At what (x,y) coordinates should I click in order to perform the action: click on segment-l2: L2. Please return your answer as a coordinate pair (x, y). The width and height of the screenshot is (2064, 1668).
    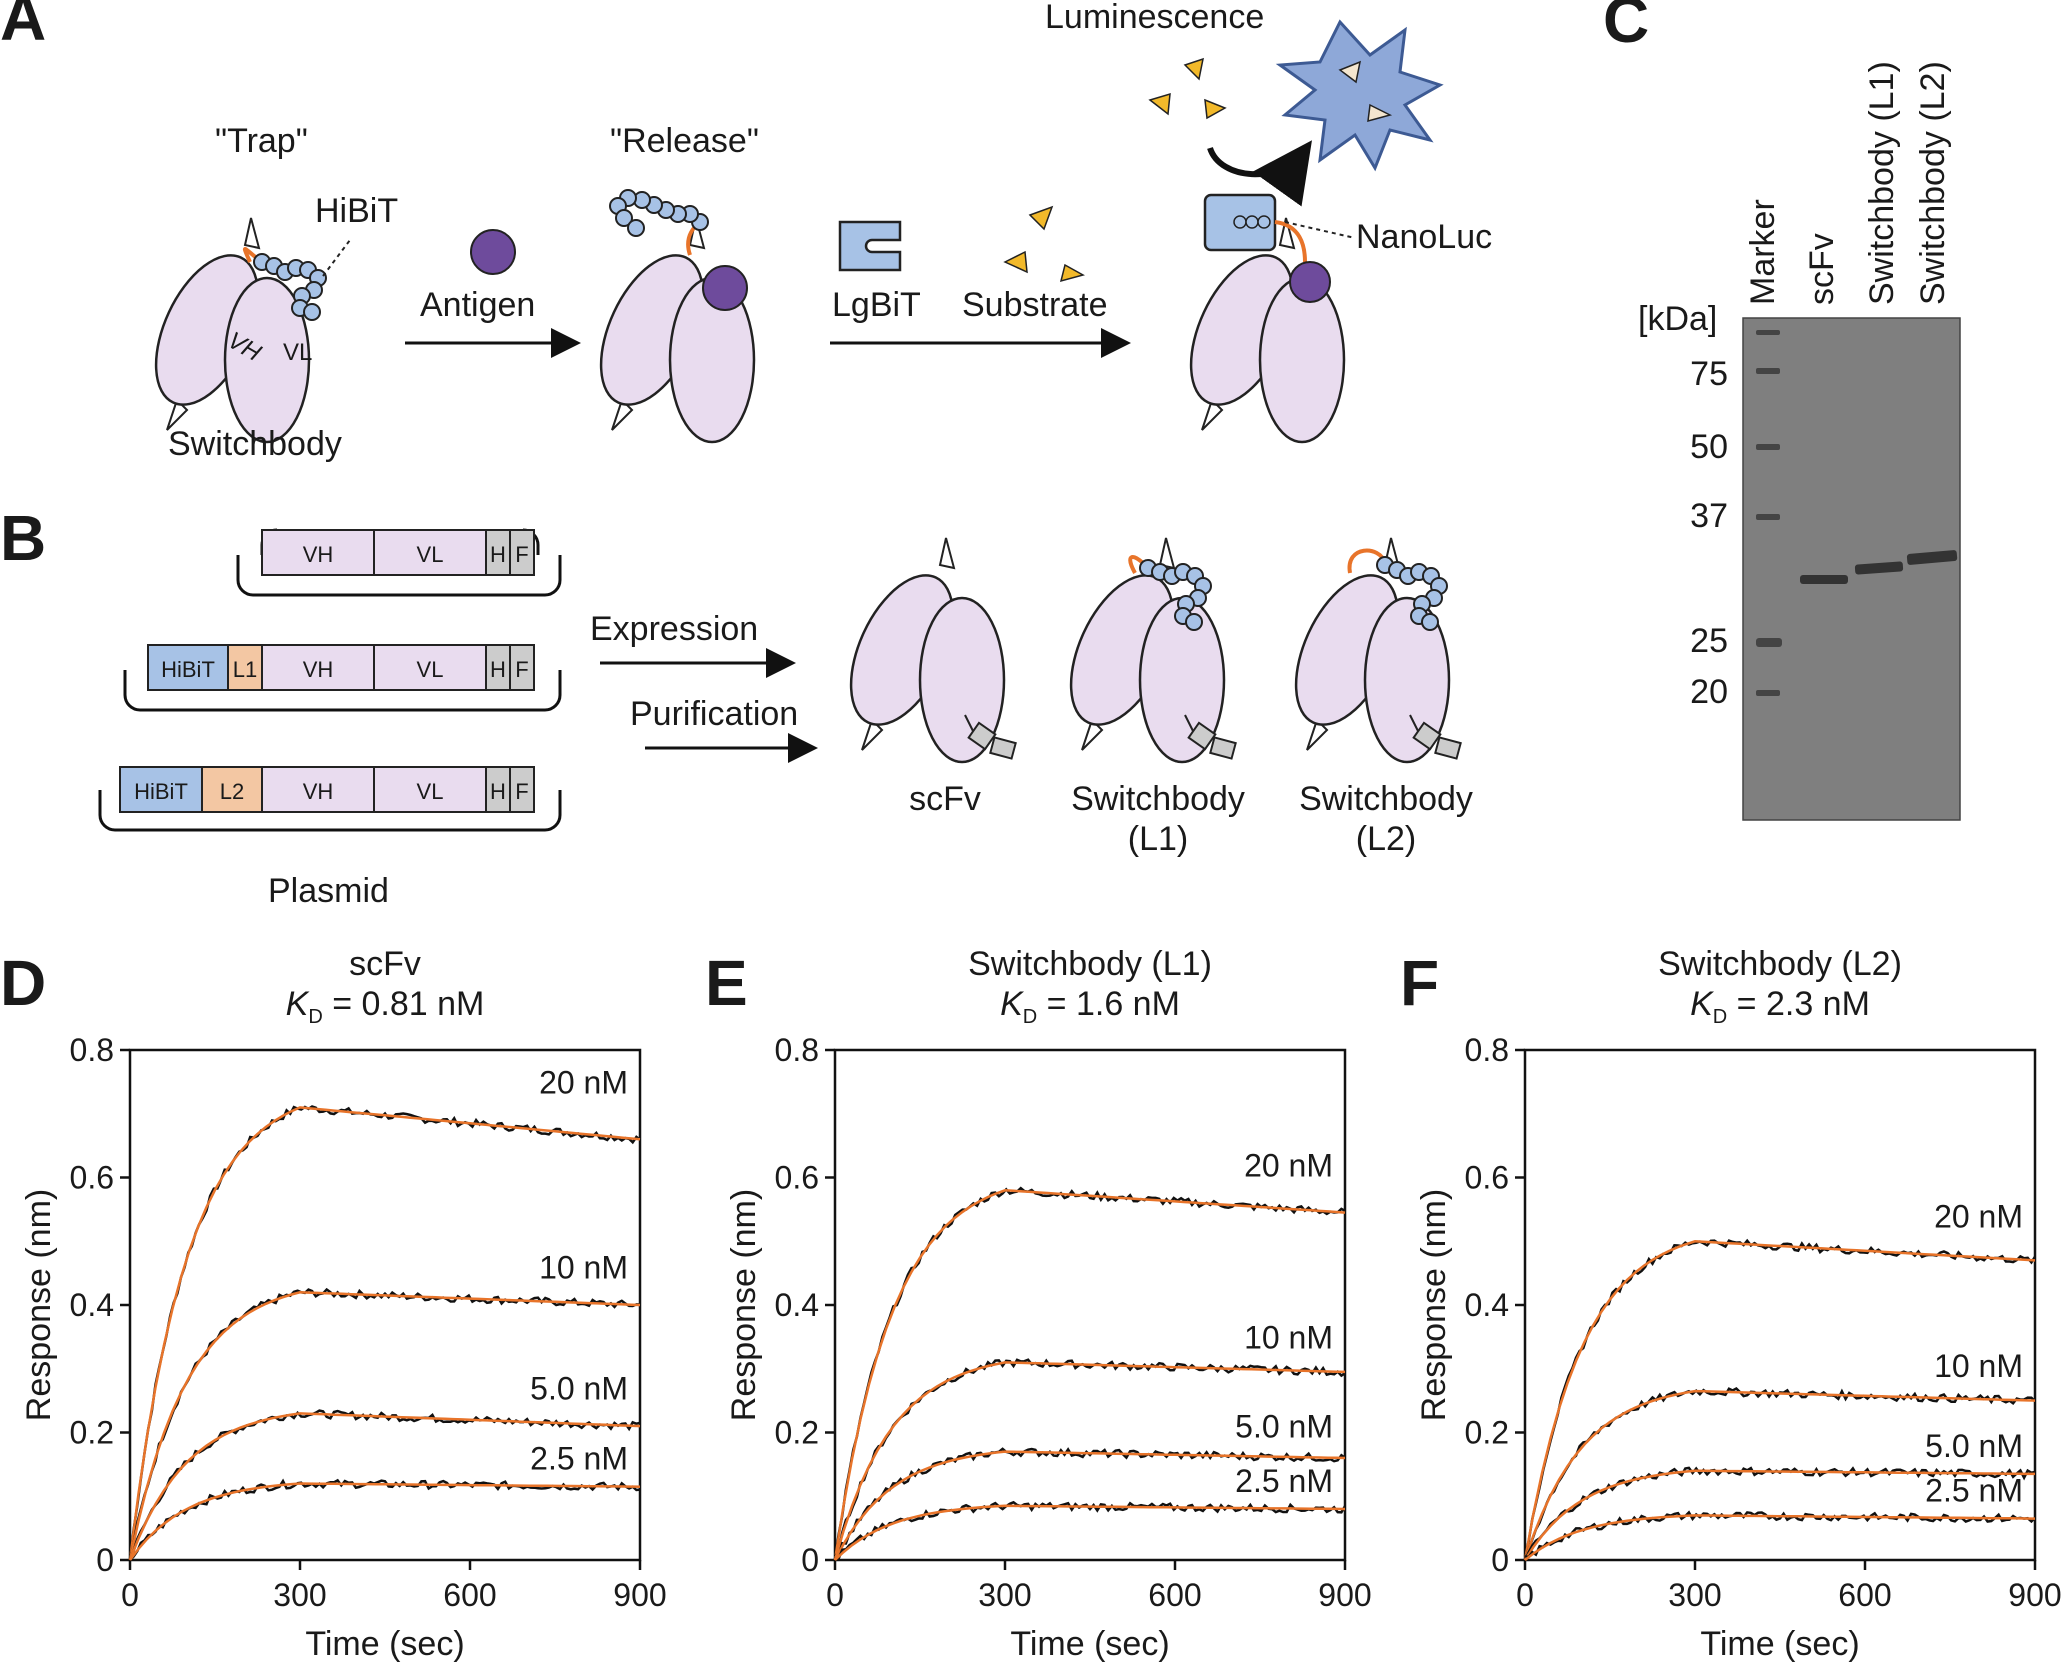
    Looking at the image, I should click on (232, 791).